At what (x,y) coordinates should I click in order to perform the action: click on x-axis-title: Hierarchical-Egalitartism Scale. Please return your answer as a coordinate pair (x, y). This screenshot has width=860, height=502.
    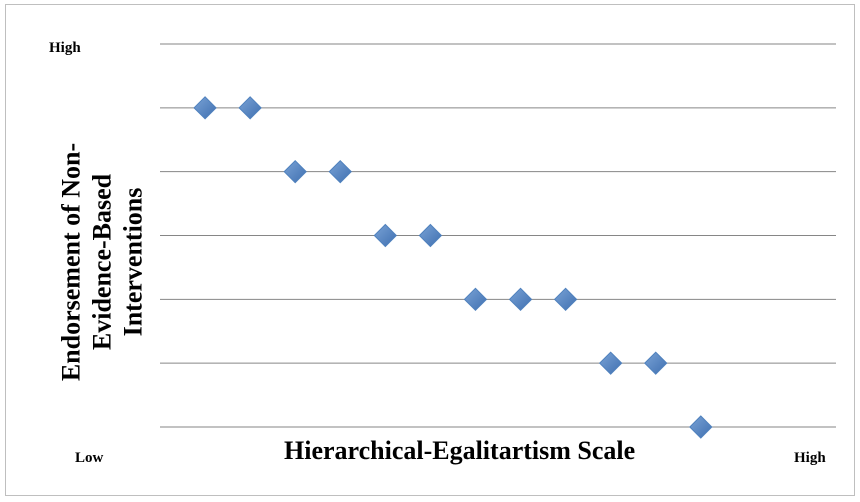
    Looking at the image, I should click on (460, 450).